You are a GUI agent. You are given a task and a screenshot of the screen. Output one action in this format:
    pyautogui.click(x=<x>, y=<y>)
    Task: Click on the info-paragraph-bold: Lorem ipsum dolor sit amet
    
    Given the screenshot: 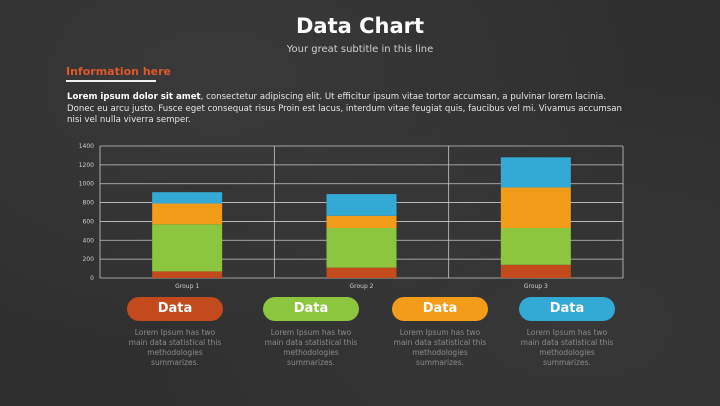 What is the action you would take?
    pyautogui.click(x=134, y=97)
    